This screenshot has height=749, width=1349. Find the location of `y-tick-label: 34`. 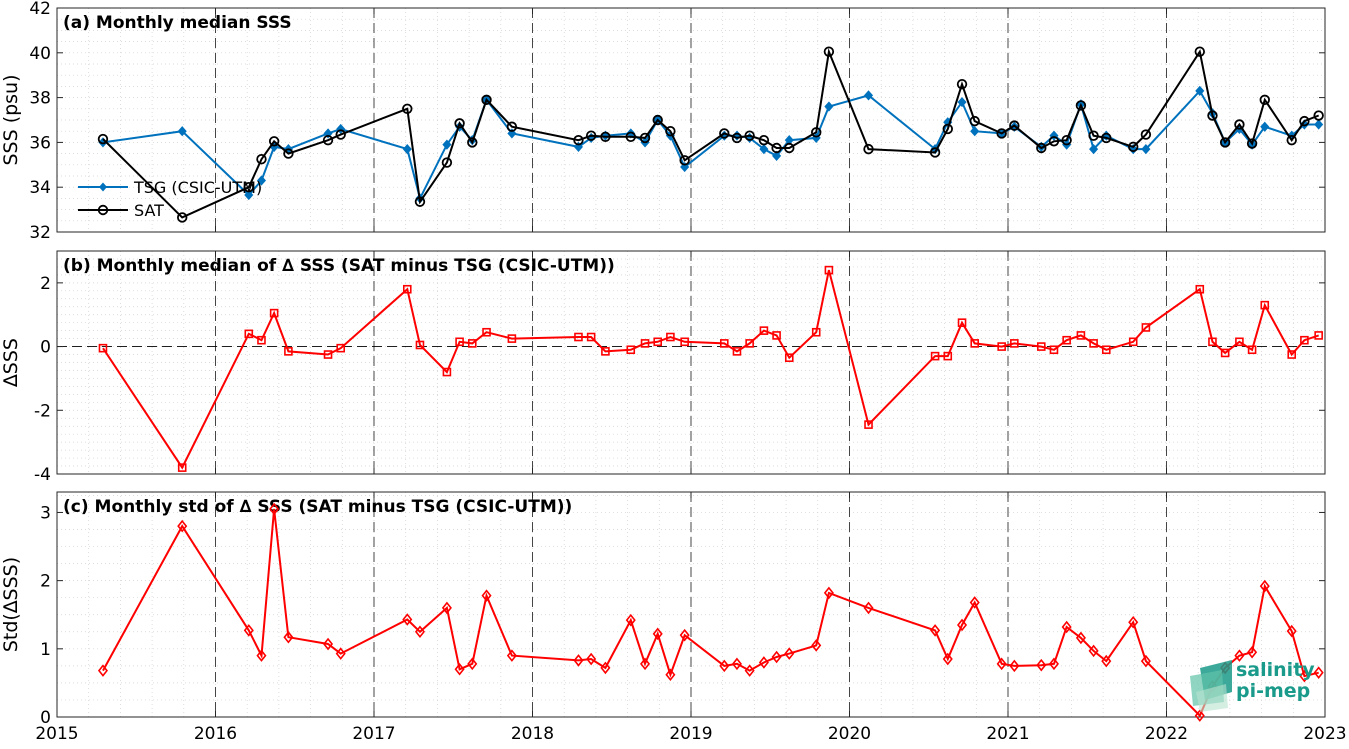

y-tick-label: 34 is located at coordinates (40, 188).